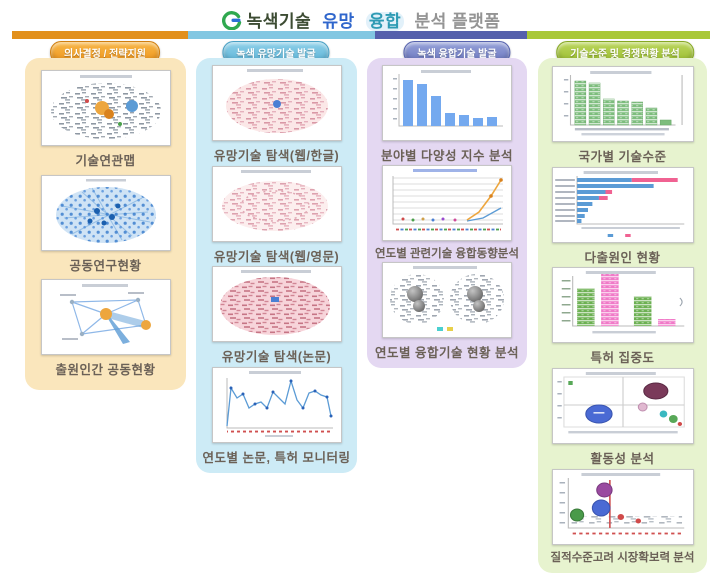 This screenshot has width=722, height=579. I want to click on convergence-trend-line-chart-thumbnail, so click(447, 203).